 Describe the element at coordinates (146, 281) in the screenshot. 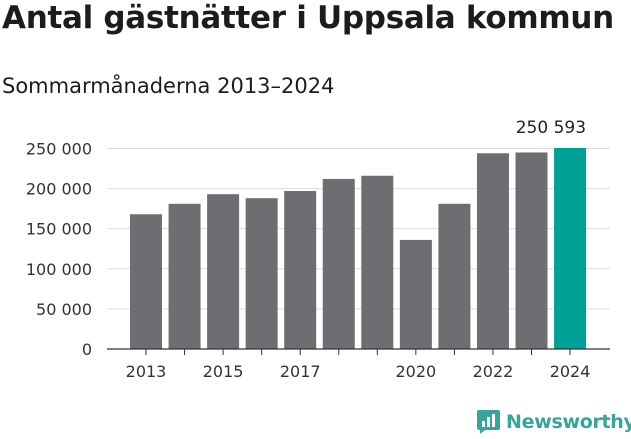

I see `bar-2013` at that location.